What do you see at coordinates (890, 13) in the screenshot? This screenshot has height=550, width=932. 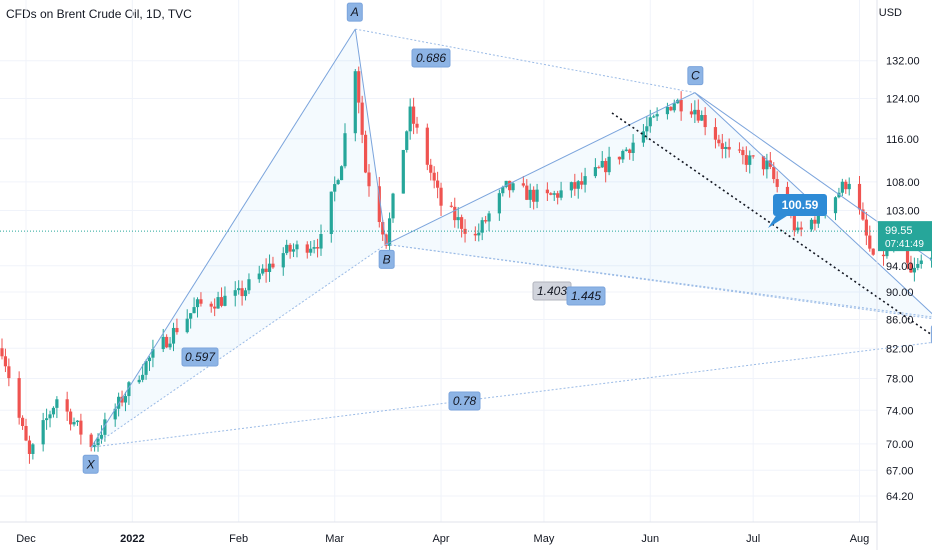 I see `currency-label: USD` at bounding box center [890, 13].